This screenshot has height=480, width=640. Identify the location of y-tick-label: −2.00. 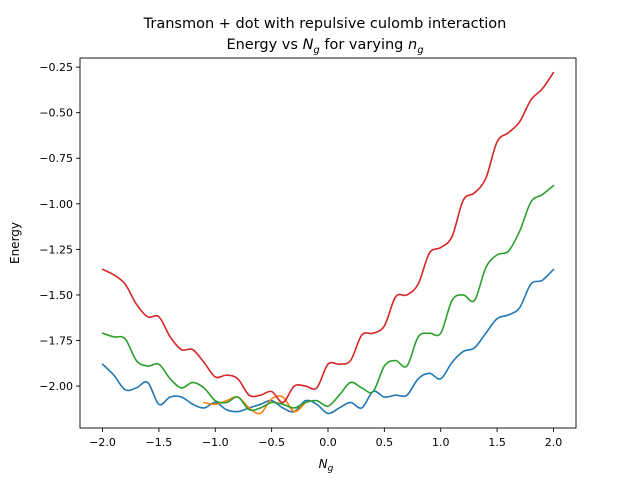
(56, 386).